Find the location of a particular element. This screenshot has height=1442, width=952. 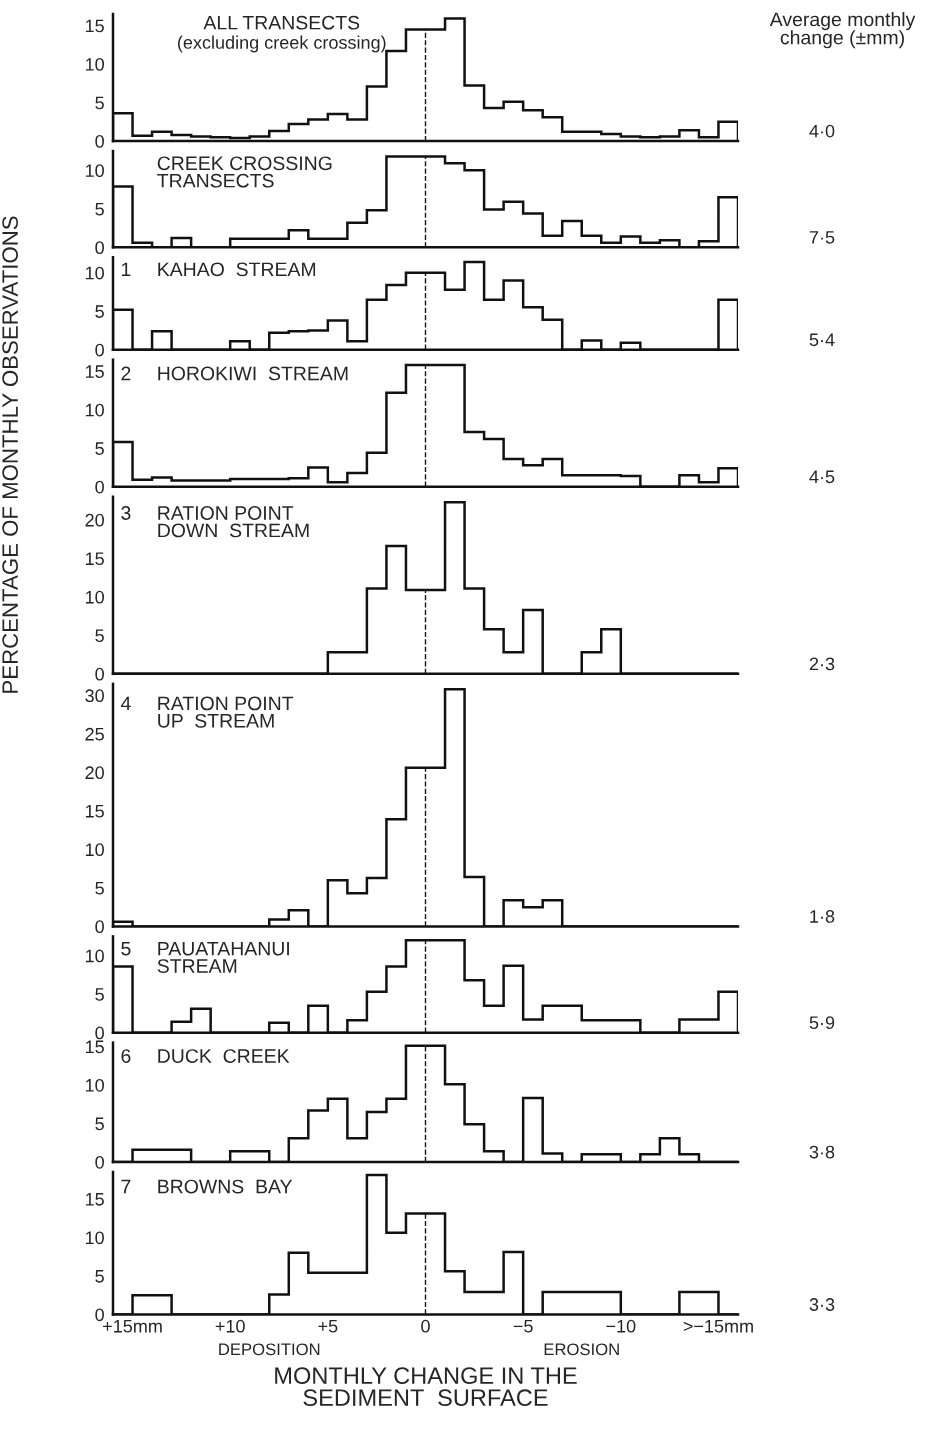

text: 3·8 is located at coordinates (822, 1152).